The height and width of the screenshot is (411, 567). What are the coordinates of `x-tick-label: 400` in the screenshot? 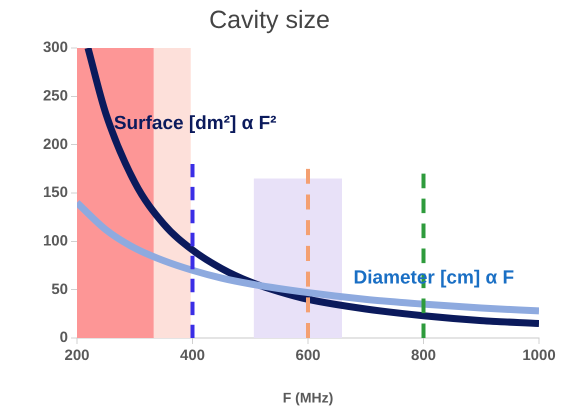 It's located at (193, 355).